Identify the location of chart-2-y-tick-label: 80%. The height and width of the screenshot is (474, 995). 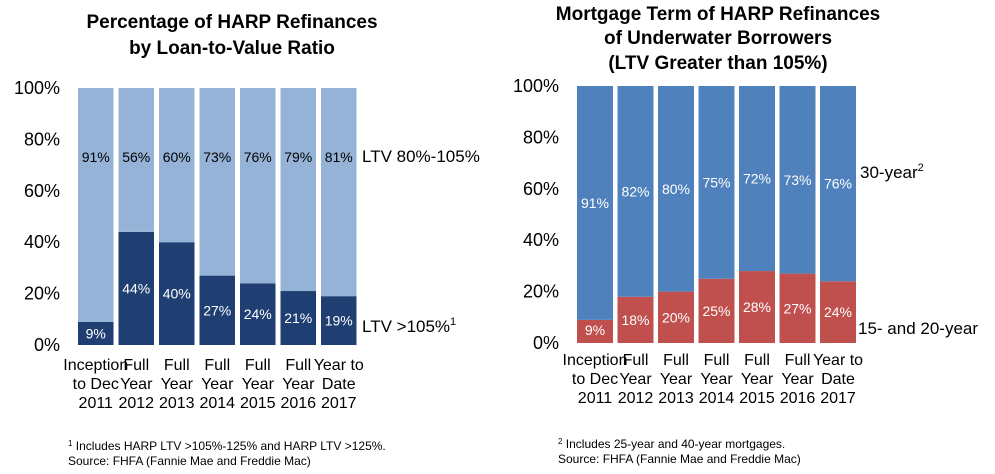
(541, 137).